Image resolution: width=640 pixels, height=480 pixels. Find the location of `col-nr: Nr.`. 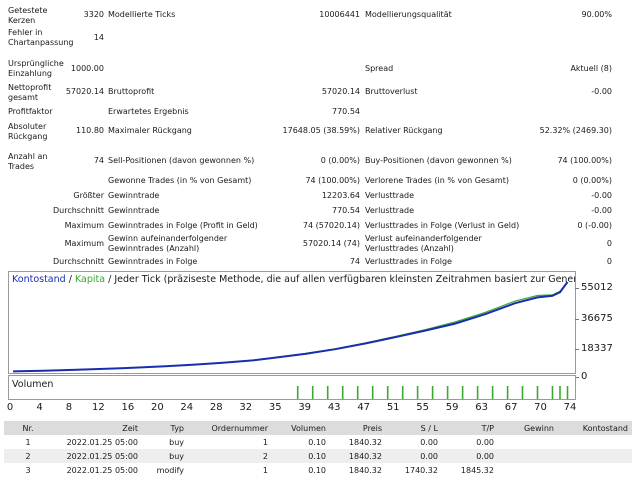

col-nr: Nr. is located at coordinates (28, 428).